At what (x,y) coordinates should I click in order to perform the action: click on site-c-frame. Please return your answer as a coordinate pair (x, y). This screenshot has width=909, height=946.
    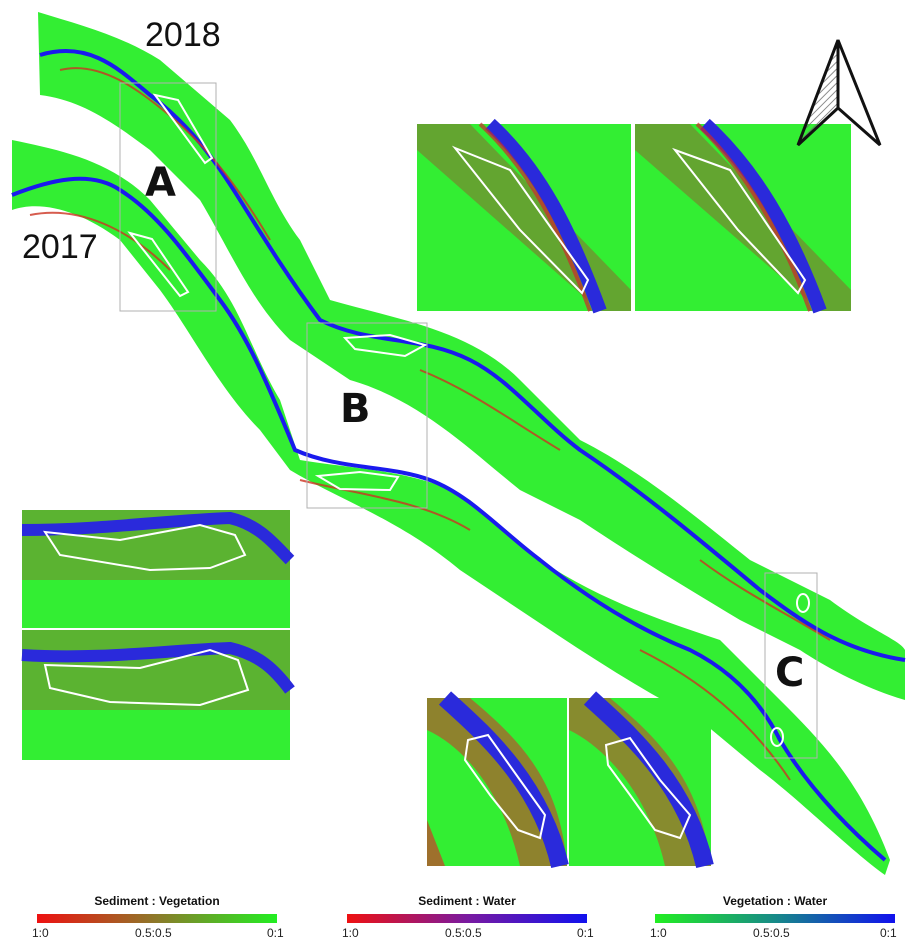
    Looking at the image, I should click on (791, 665).